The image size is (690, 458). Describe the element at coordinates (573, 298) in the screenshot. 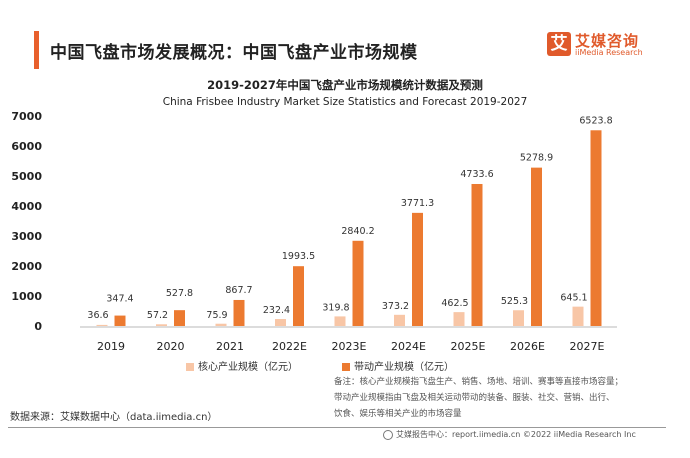

I see `data-label-core: 645.1` at that location.